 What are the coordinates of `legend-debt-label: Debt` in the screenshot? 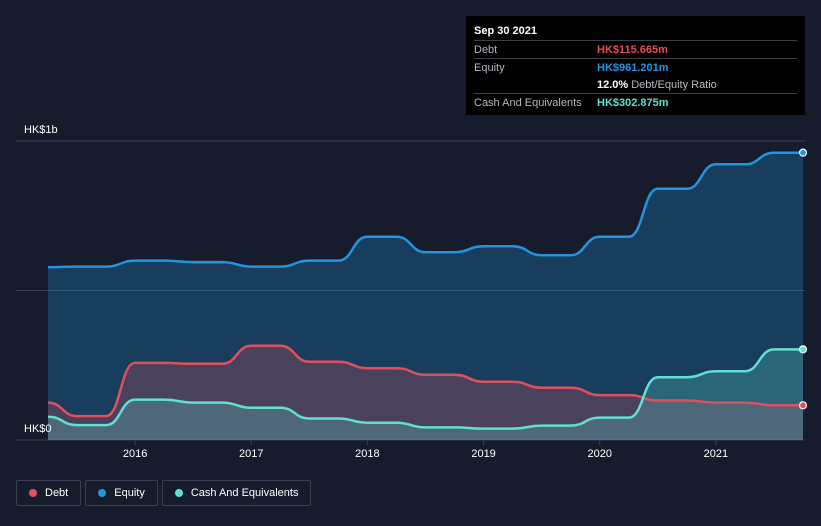 It's located at (57, 493).